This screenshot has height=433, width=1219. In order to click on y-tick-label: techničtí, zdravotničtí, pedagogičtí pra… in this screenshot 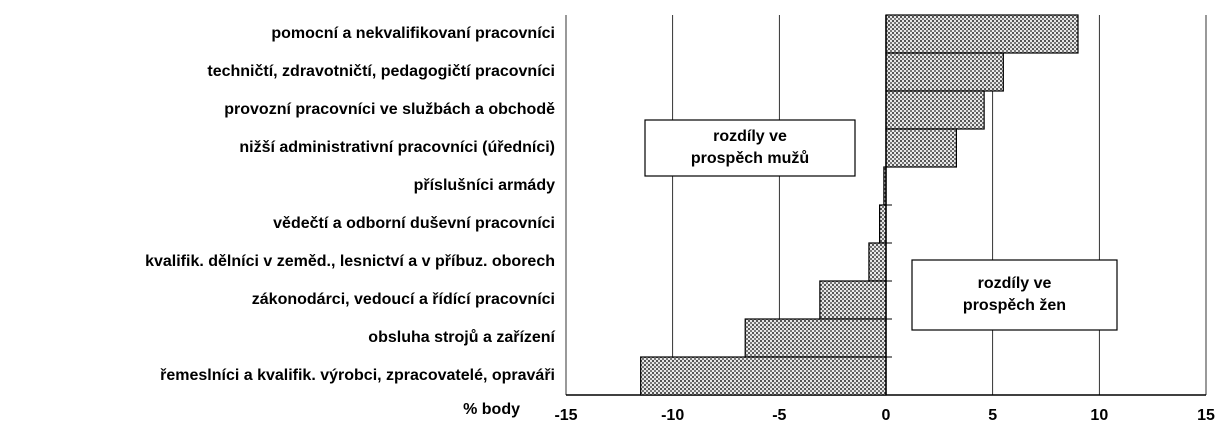, I will do `click(381, 71)`.